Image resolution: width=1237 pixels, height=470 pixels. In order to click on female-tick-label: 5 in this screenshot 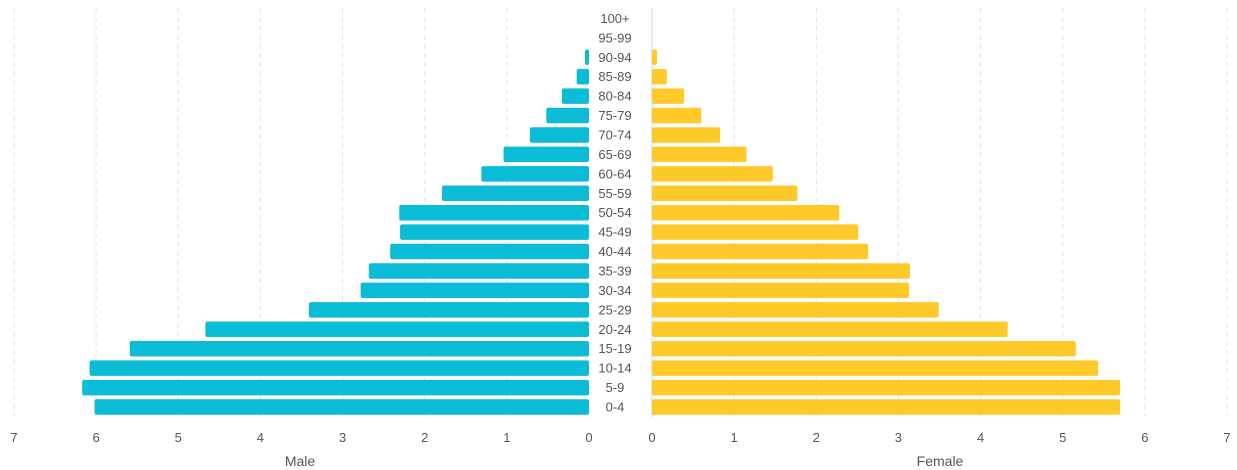, I will do `click(1062, 437)`.